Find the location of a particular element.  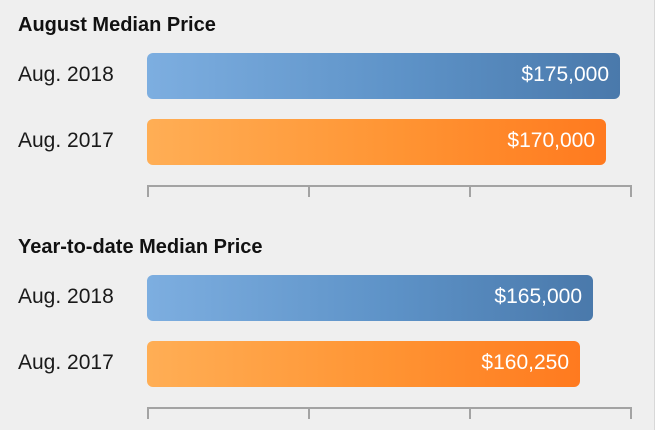

bar-row-aug-2018: Aug. 2018 $165,000 is located at coordinates (327, 298).